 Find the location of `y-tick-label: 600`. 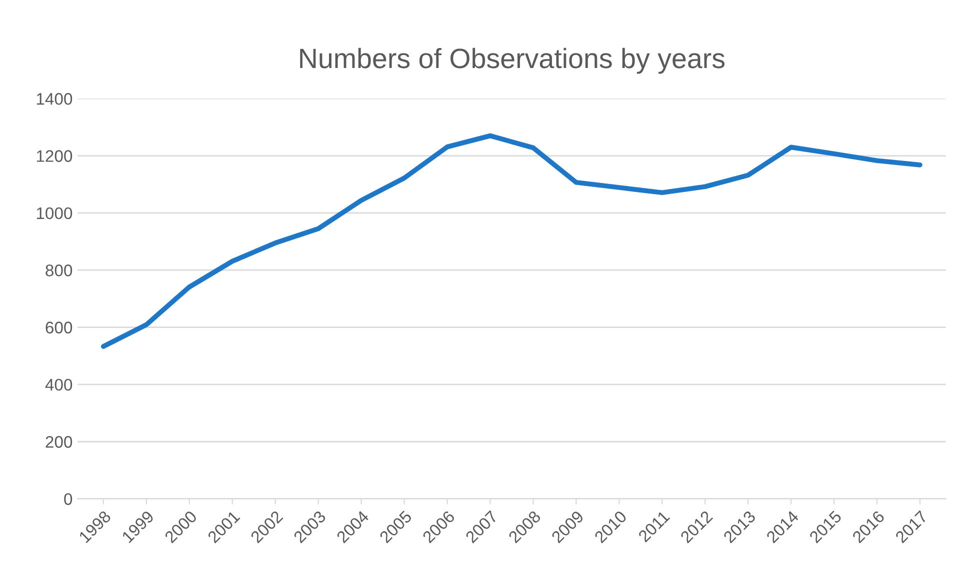

y-tick-label: 600 is located at coordinates (59, 328).